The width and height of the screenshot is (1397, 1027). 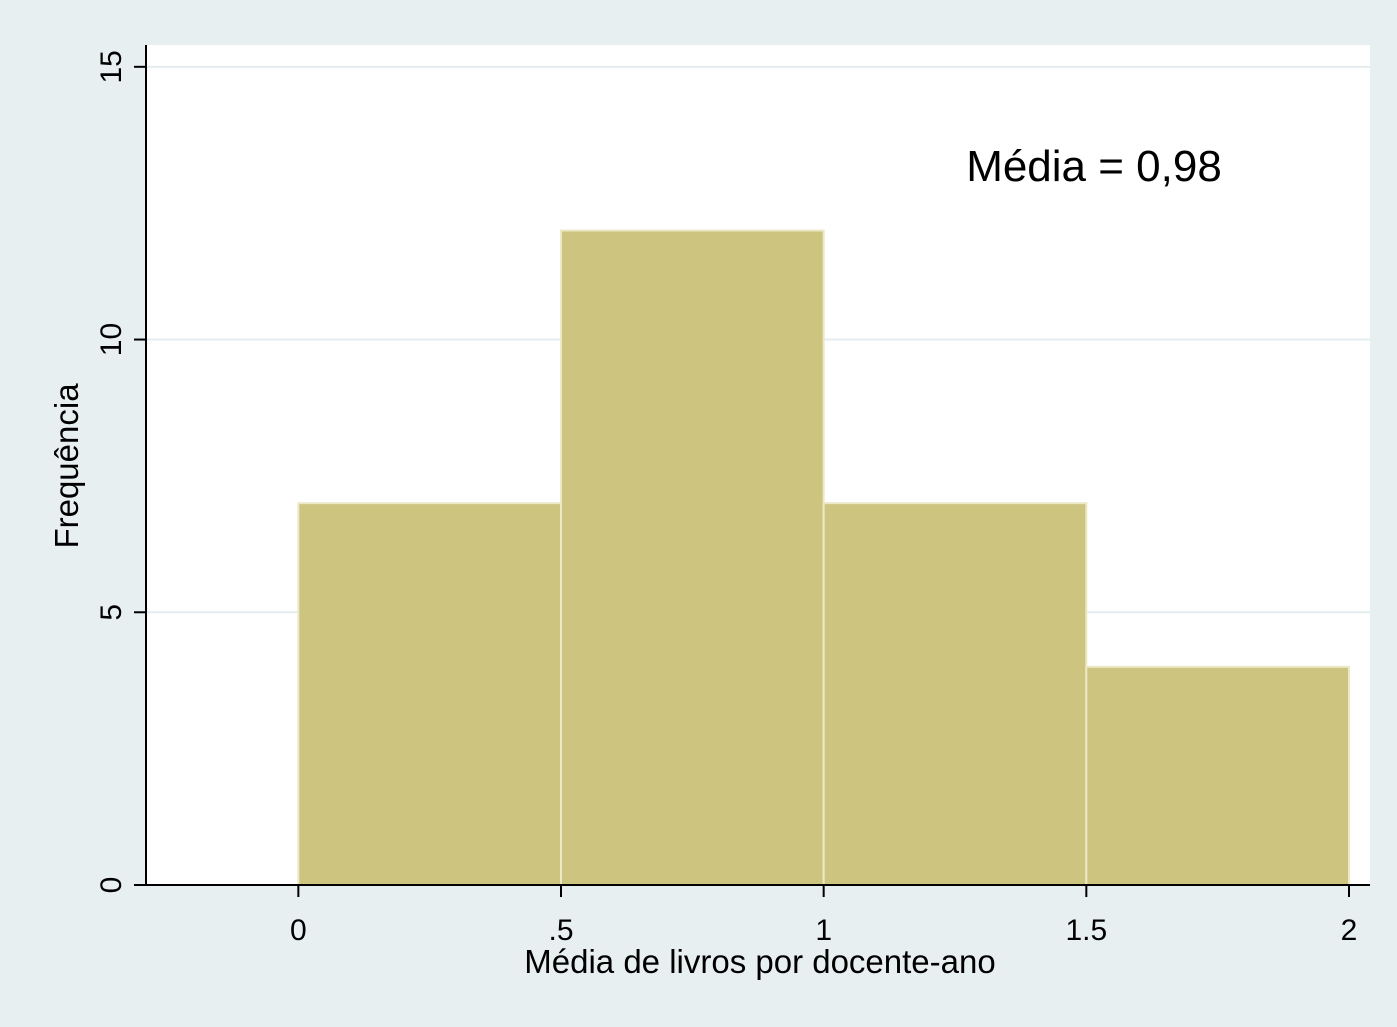 I want to click on y-tick-label: 15, so click(x=111, y=66).